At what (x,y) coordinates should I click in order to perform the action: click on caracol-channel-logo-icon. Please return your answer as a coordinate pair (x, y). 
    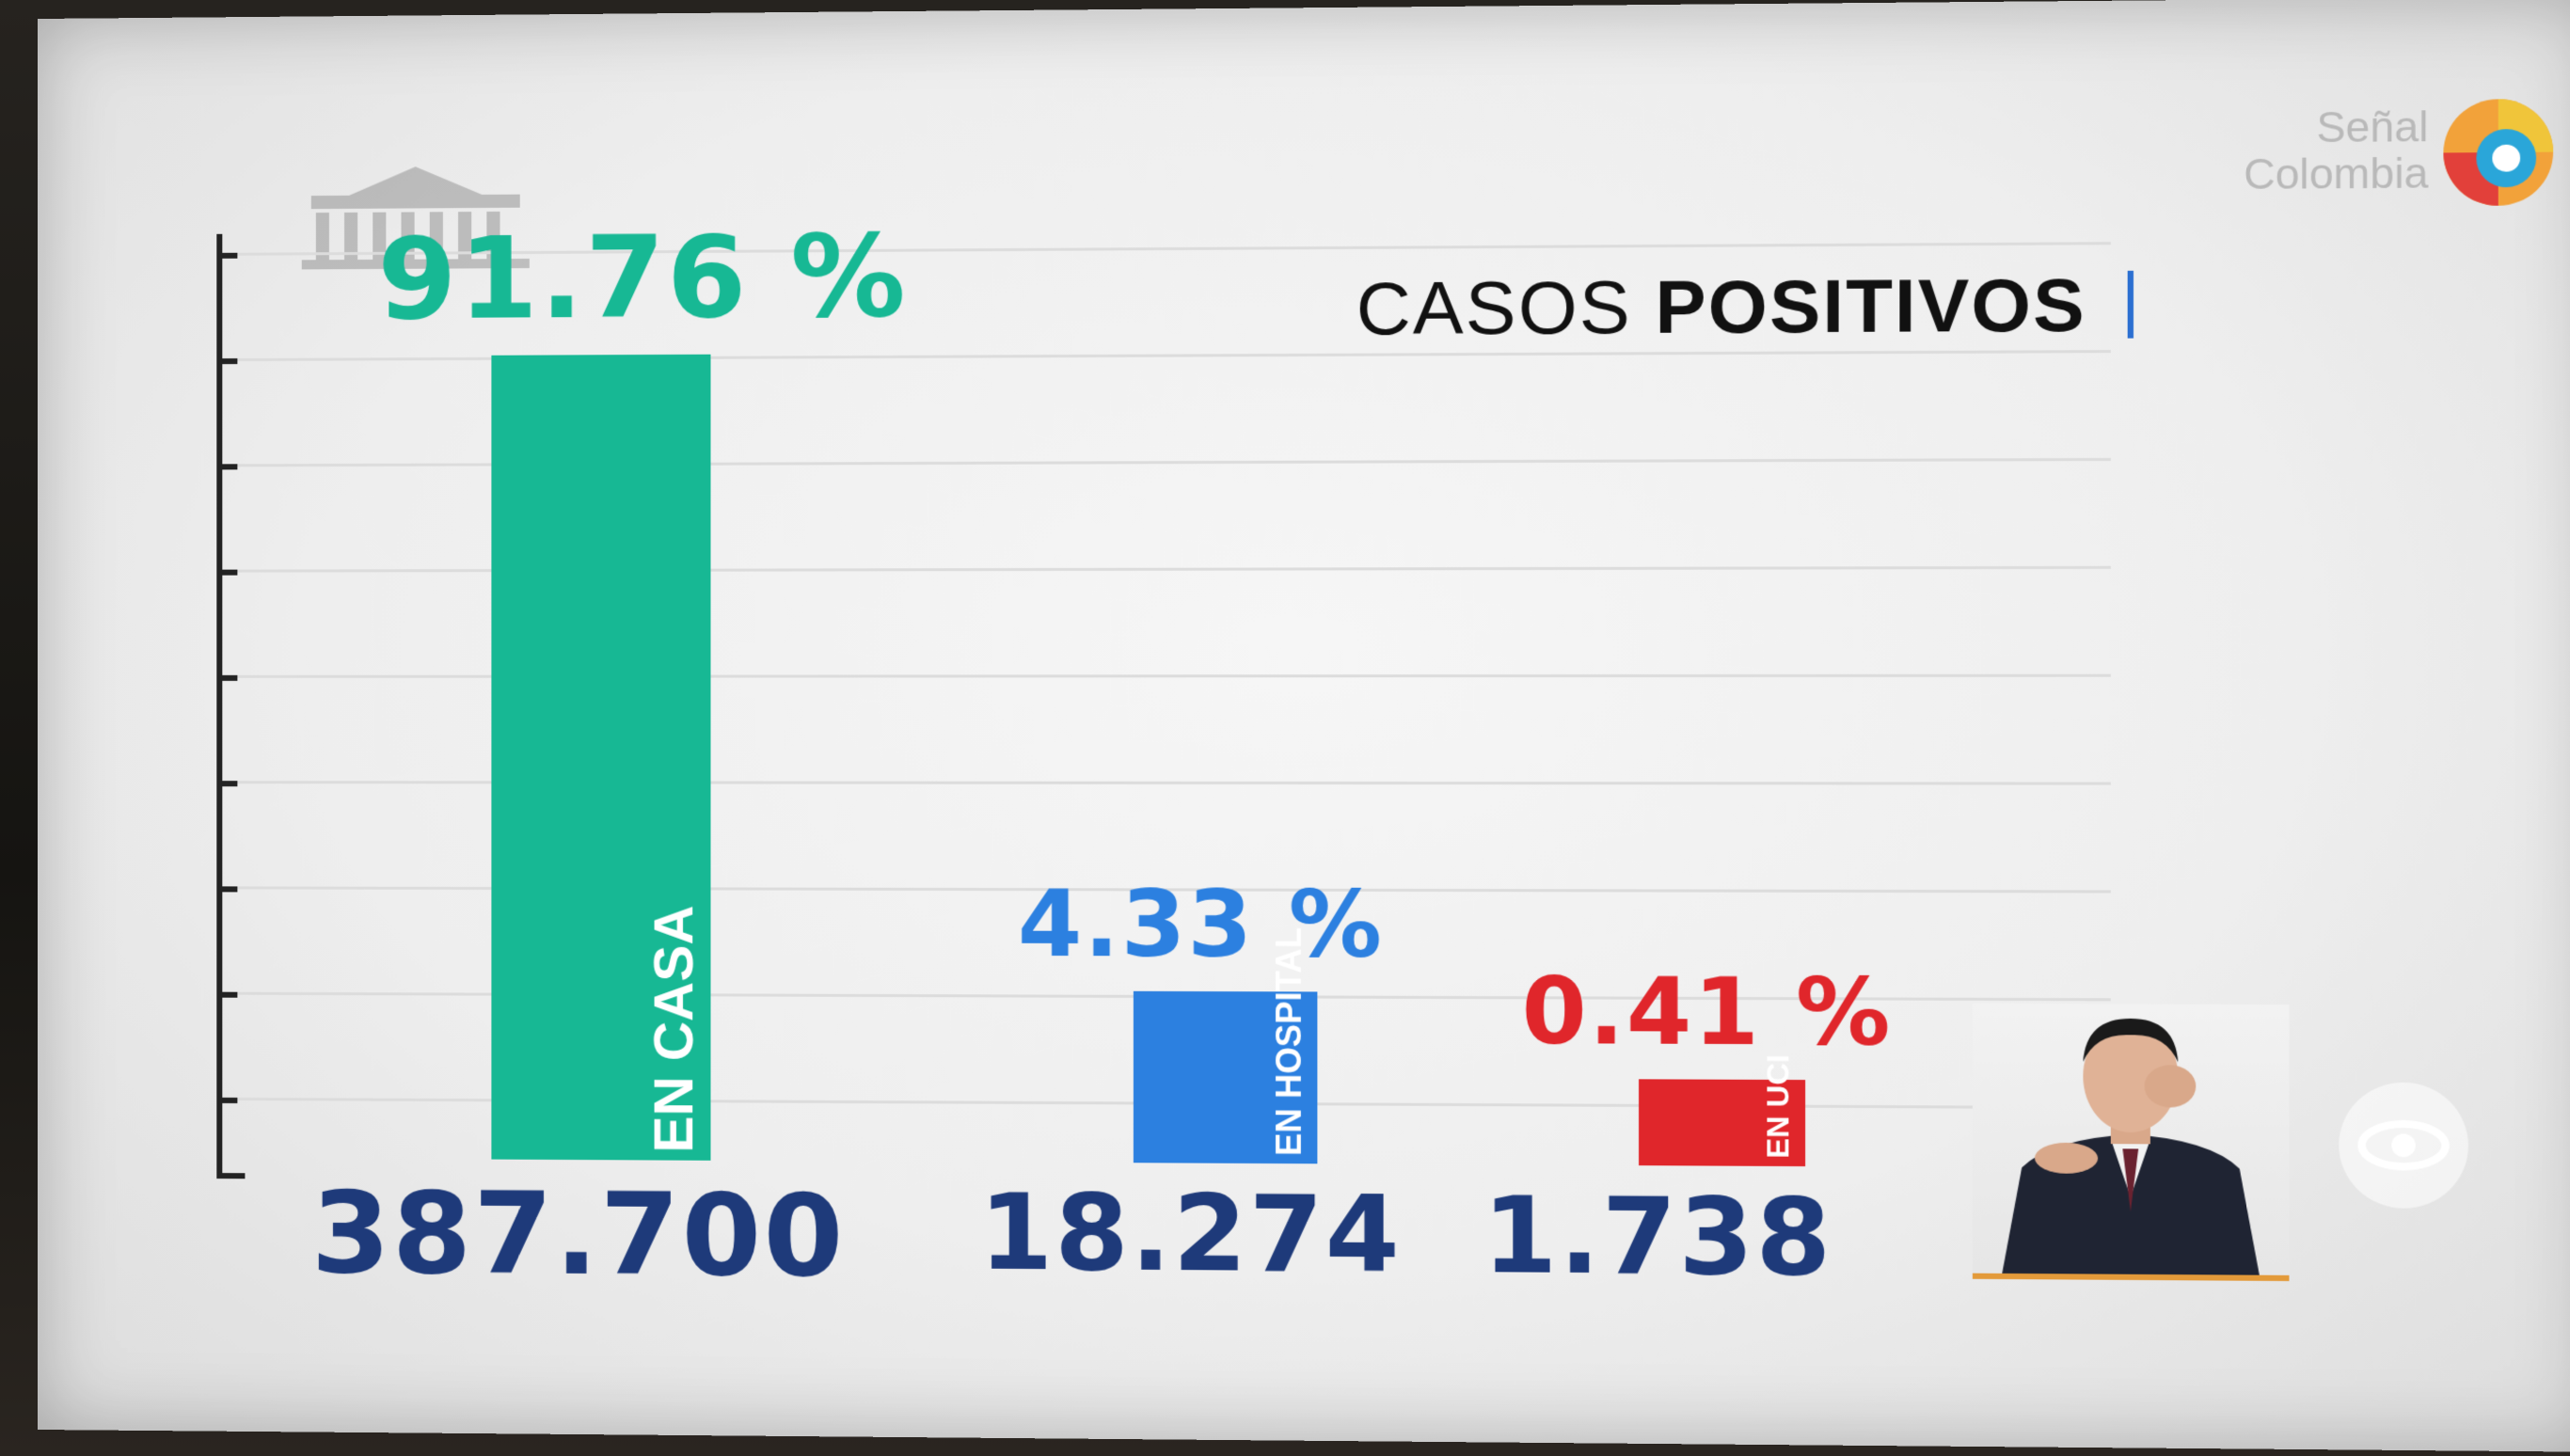
    Looking at the image, I should click on (2403, 1146).